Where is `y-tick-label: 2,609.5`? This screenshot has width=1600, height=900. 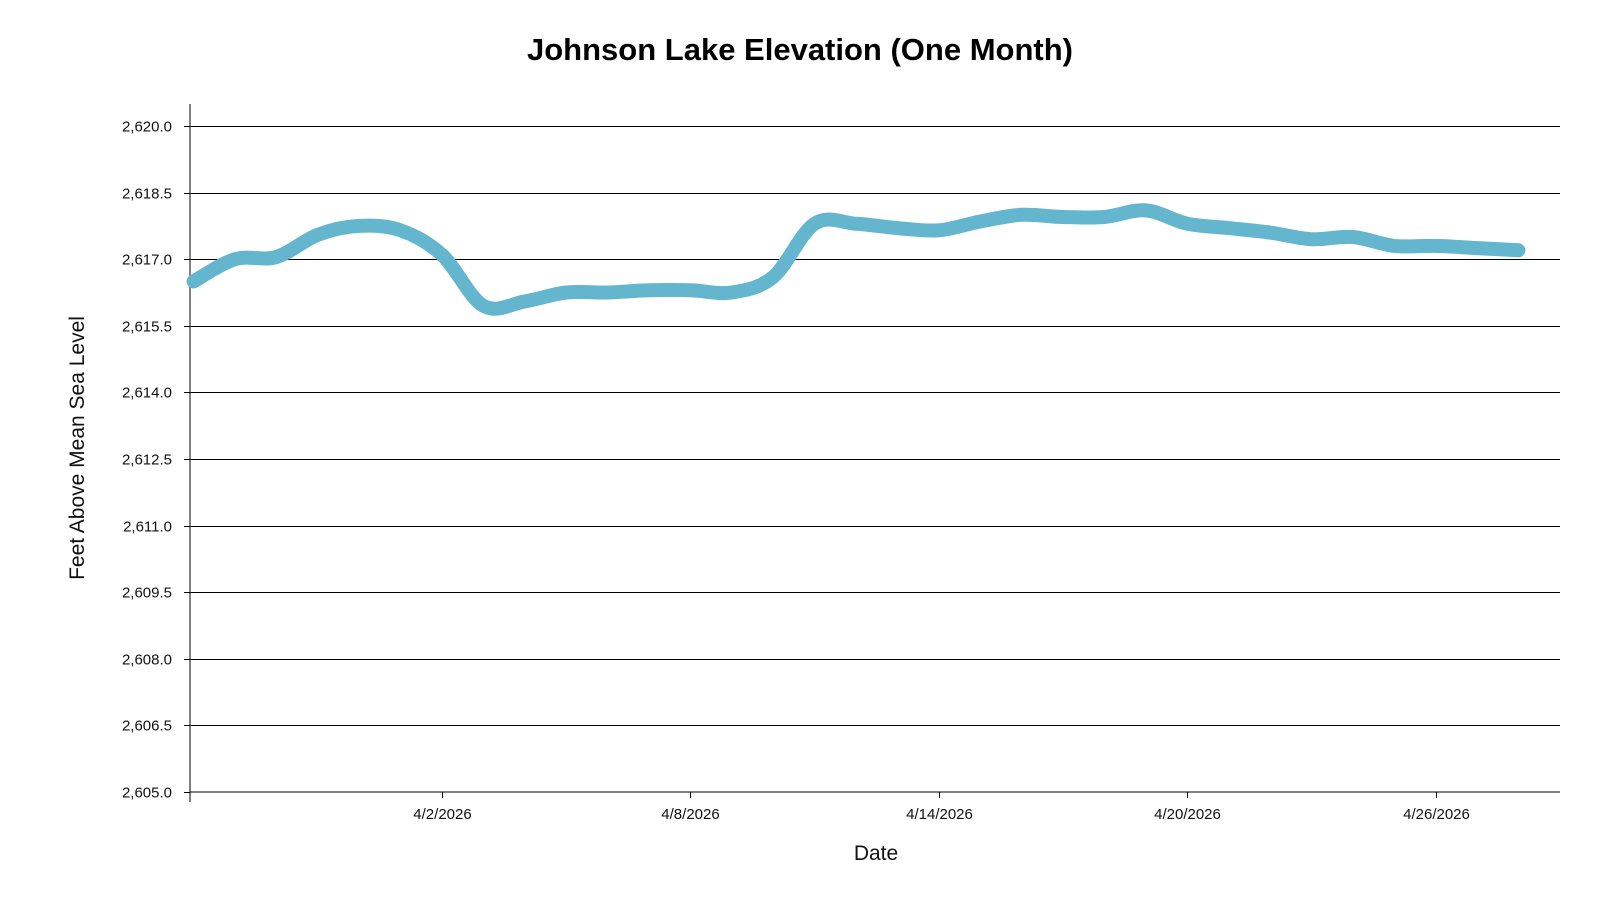 y-tick-label: 2,609.5 is located at coordinates (147, 593).